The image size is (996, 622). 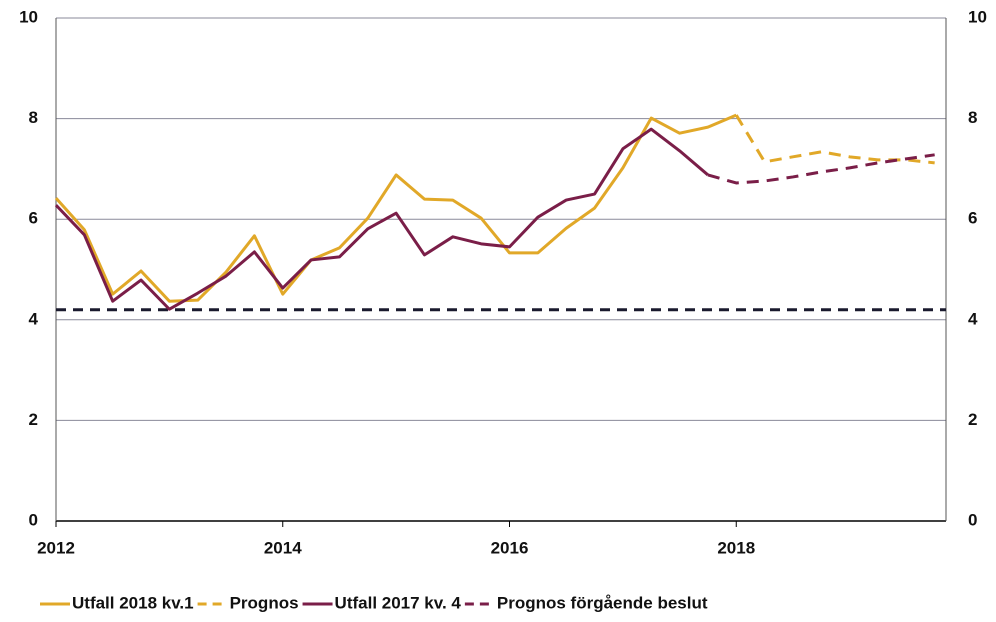 I want to click on y2-tick-label: 8, so click(x=972, y=117).